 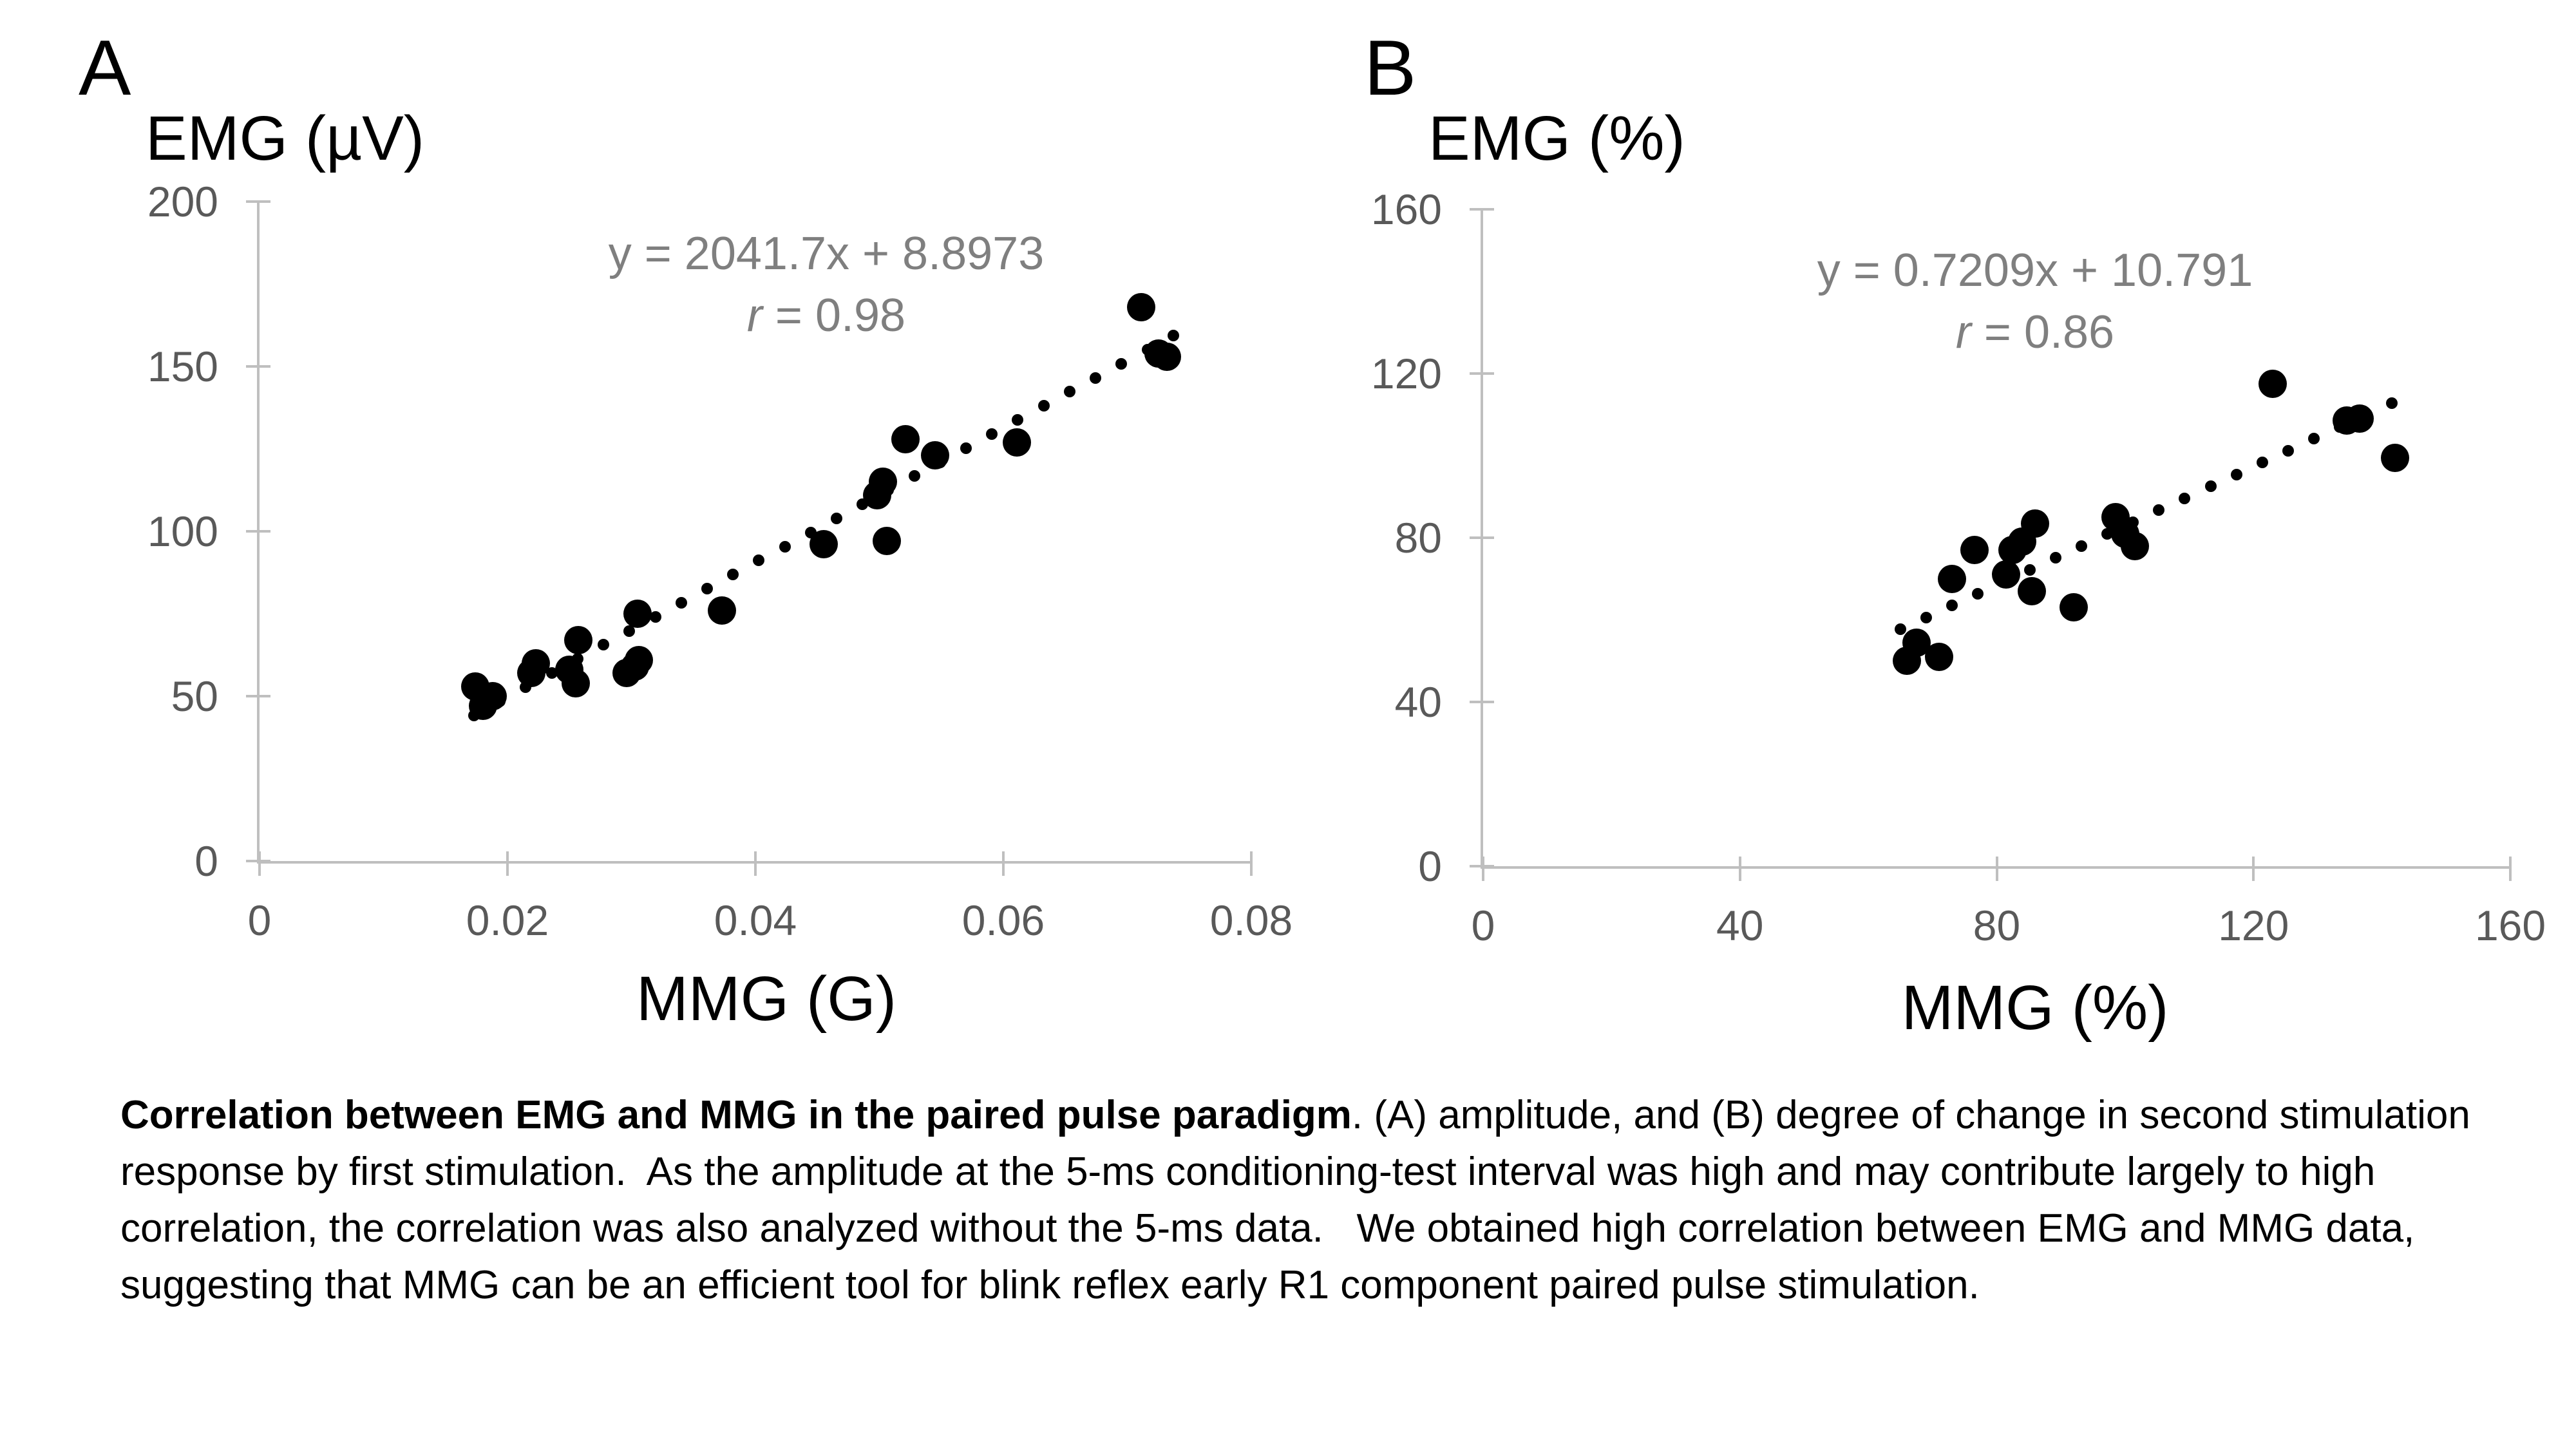 I want to click on panel-a-y-axis-title: EMG (µV), so click(x=285, y=138).